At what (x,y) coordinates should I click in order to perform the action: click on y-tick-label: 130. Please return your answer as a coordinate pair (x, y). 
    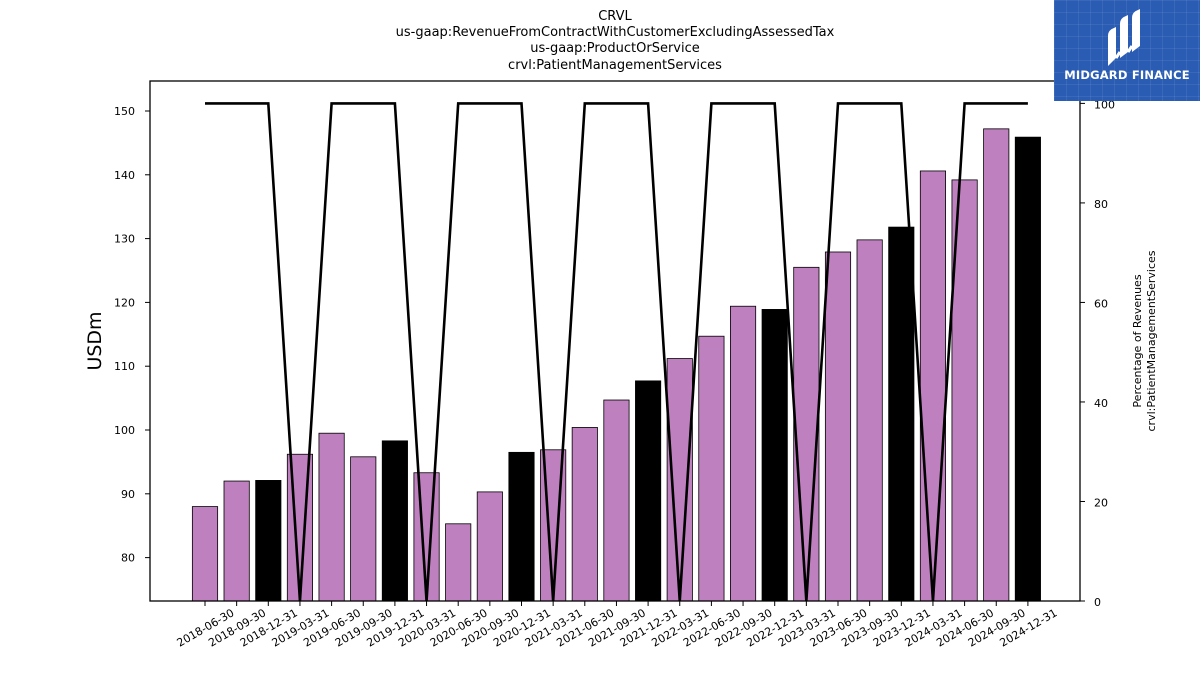
    Looking at the image, I should click on (124, 239).